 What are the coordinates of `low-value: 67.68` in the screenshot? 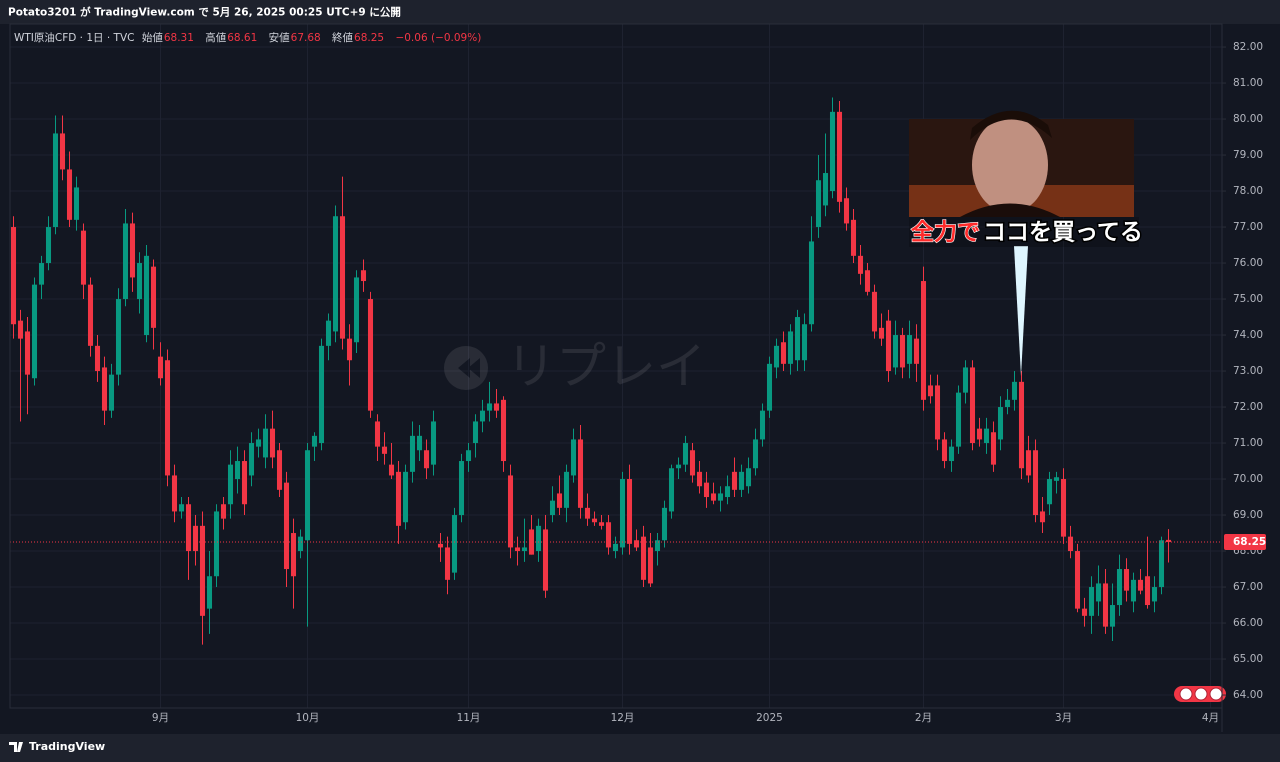 It's located at (305, 38).